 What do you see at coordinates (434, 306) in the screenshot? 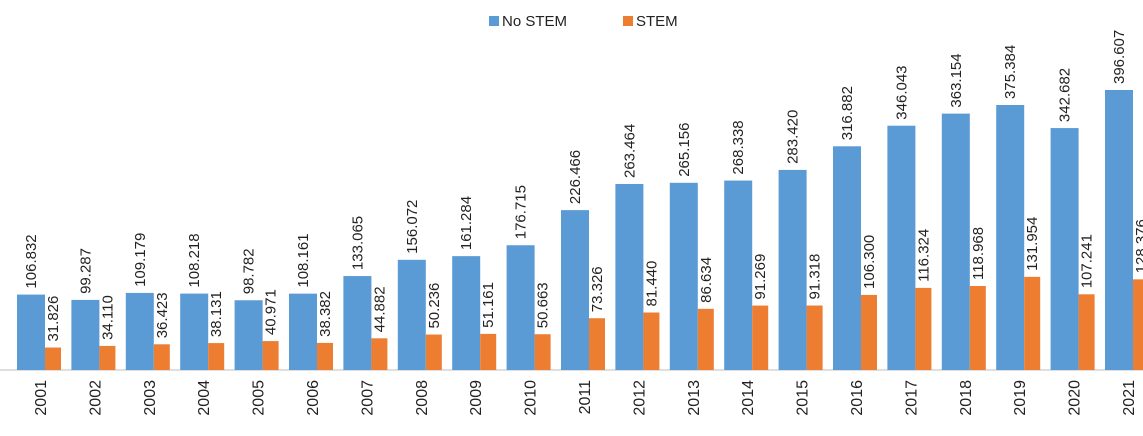
I see `data-label: 50.236` at bounding box center [434, 306].